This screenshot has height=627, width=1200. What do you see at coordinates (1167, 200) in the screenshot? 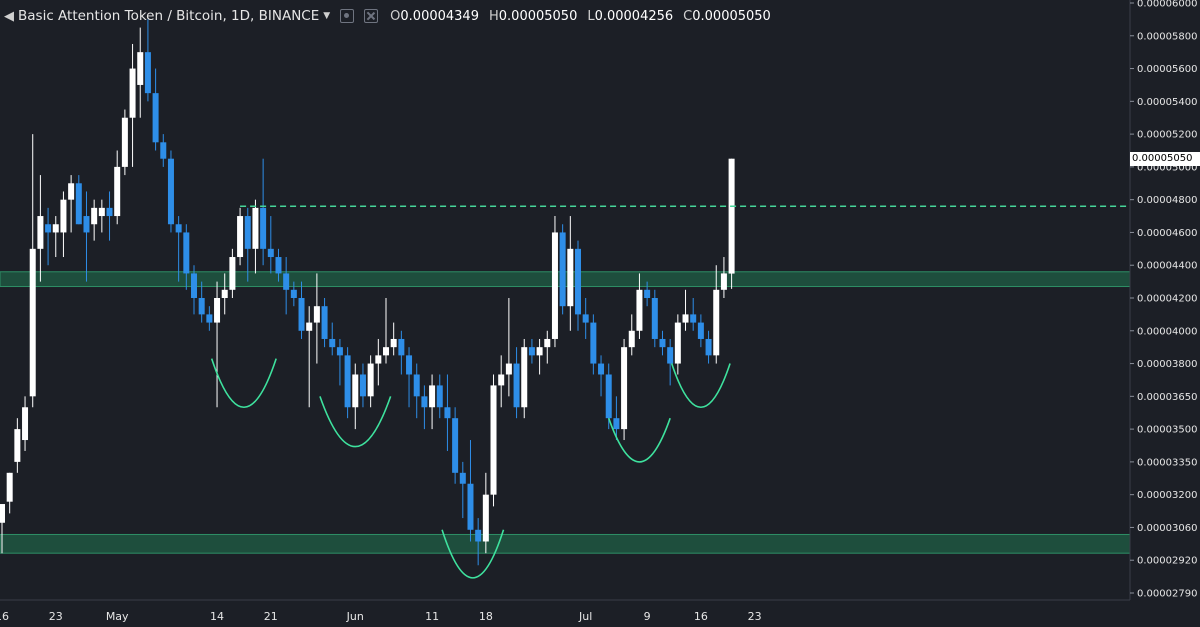
I see `y-tick-label: 0.00004800` at bounding box center [1167, 200].